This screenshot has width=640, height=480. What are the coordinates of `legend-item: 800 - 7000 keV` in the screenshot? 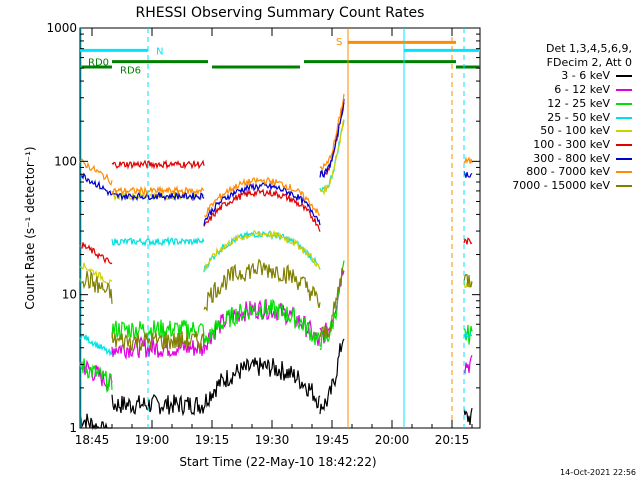 It's located at (572, 172).